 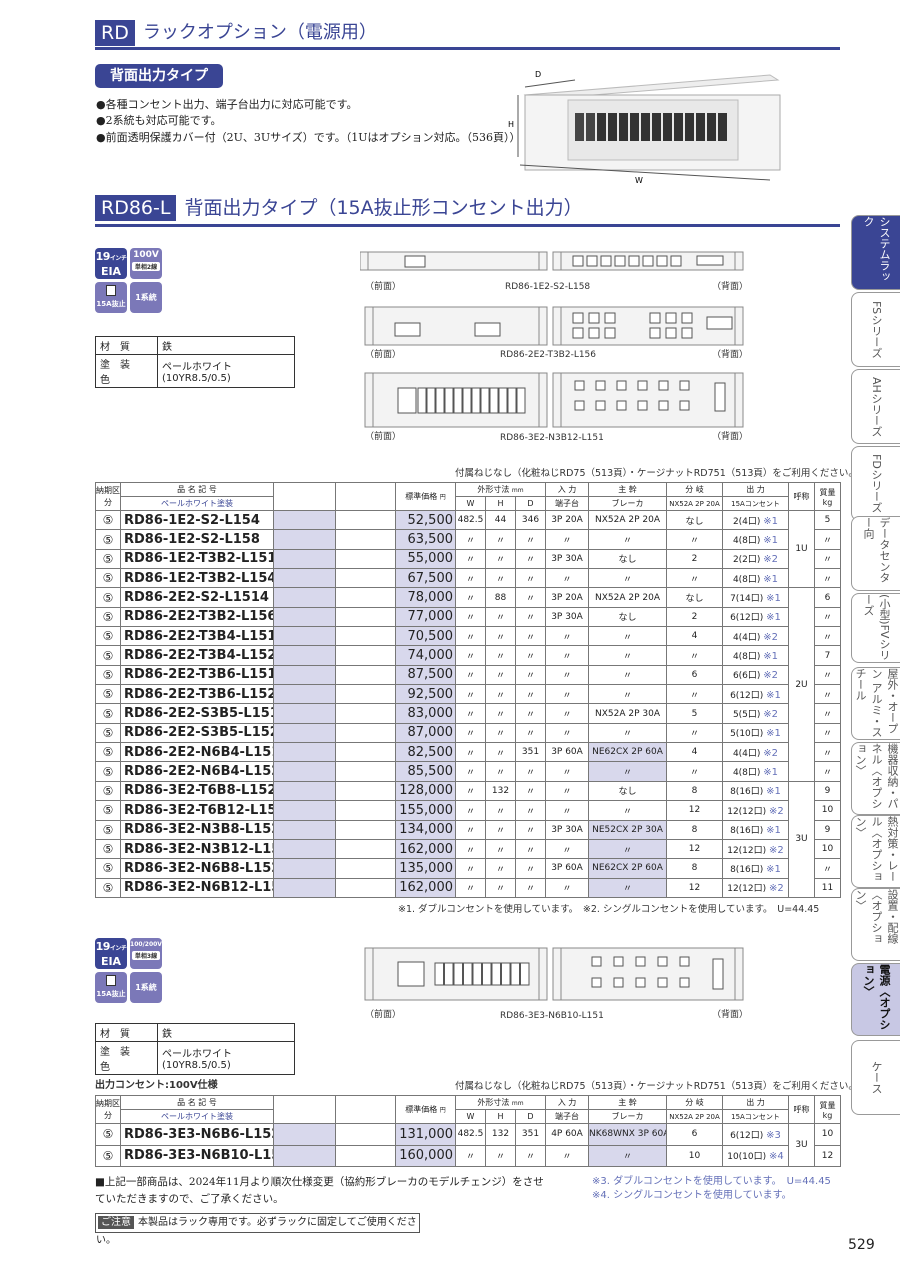 I want to click on side-tab: AHシリーズ, so click(x=875, y=406).